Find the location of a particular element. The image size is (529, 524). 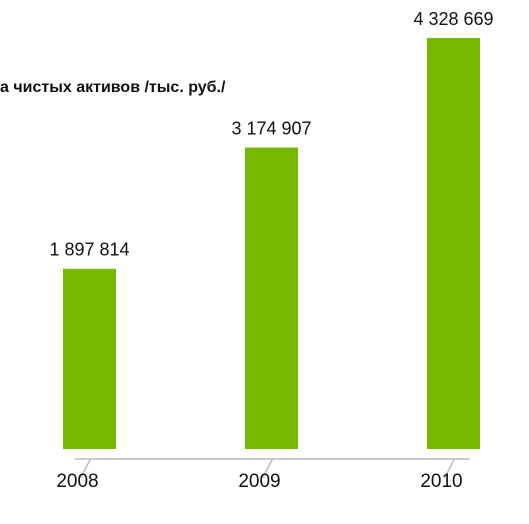

x-tick-label: 2008 is located at coordinates (77, 481).